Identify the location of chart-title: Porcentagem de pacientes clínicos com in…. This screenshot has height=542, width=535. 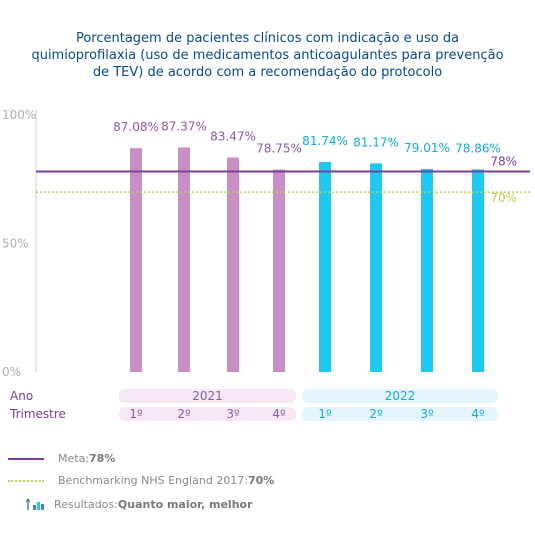
(267, 55).